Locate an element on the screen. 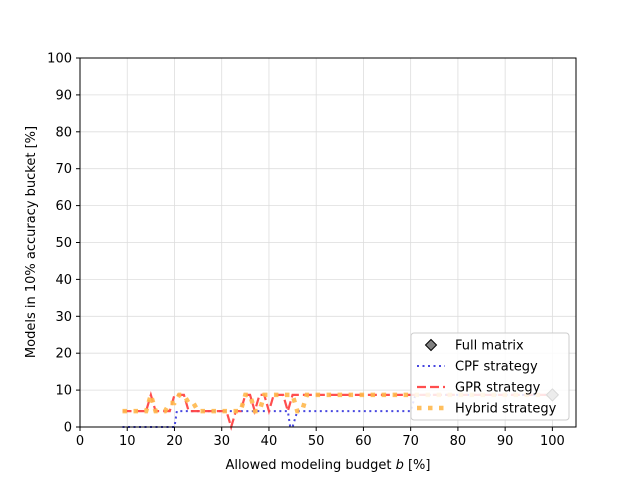 Image resolution: width=640 pixels, height=480 pixels. y-tick-label: 80 is located at coordinates (63, 132).